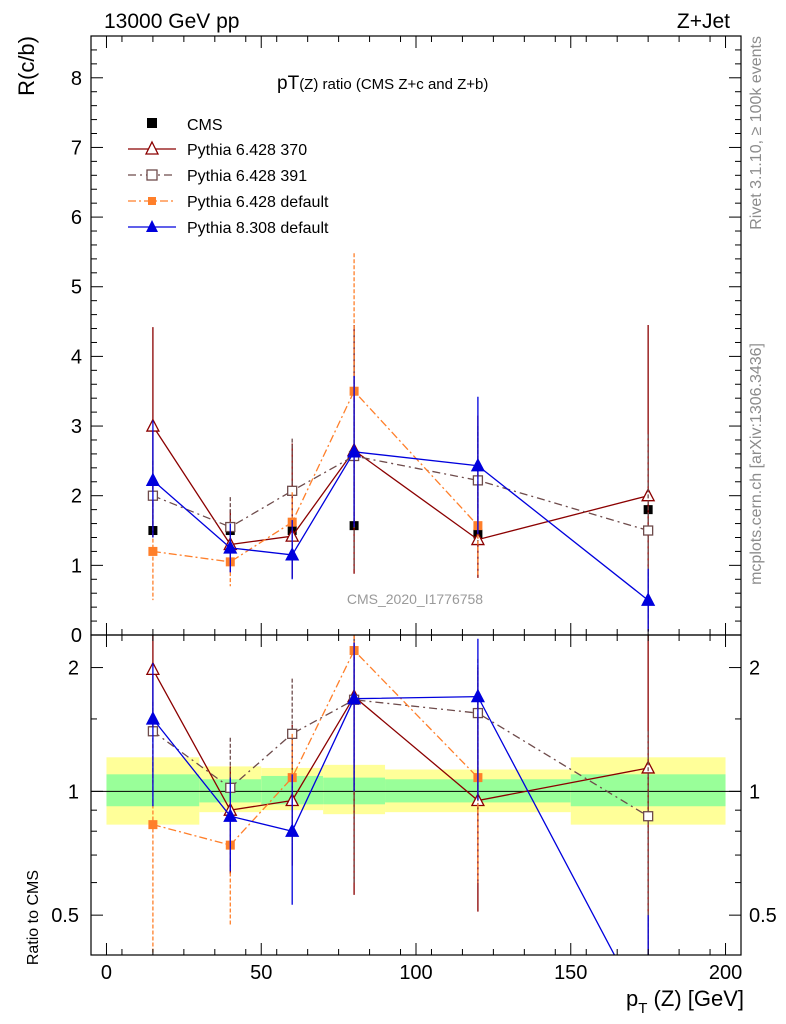 The height and width of the screenshot is (1024, 786). What do you see at coordinates (26, 66) in the screenshot?
I see `main-ylabel: R(c/b)` at bounding box center [26, 66].